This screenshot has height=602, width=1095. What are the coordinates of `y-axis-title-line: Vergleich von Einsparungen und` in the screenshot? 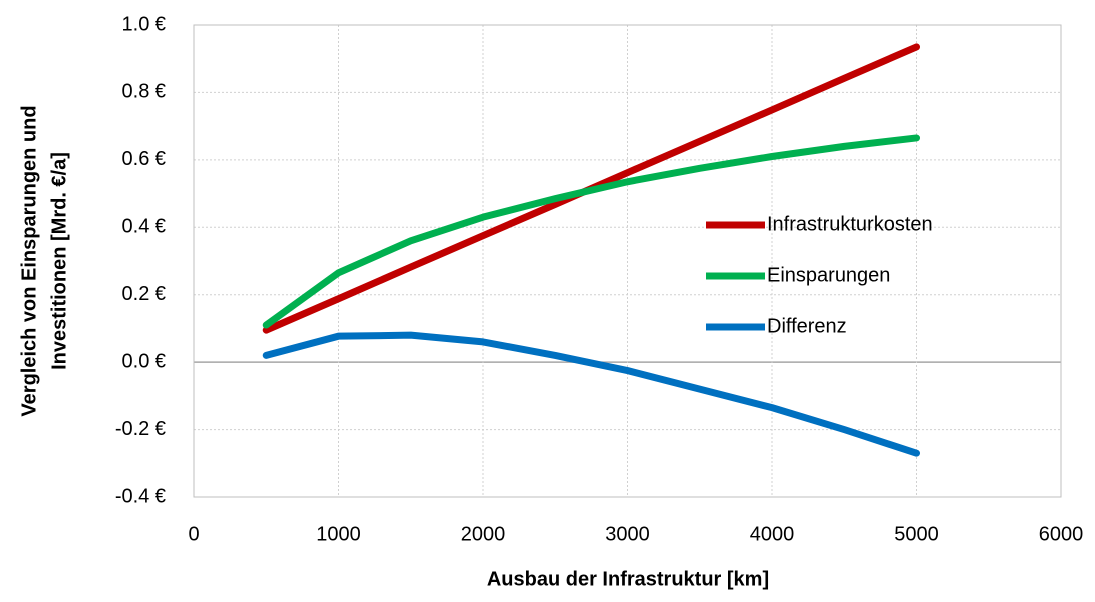 It's located at (29, 260).